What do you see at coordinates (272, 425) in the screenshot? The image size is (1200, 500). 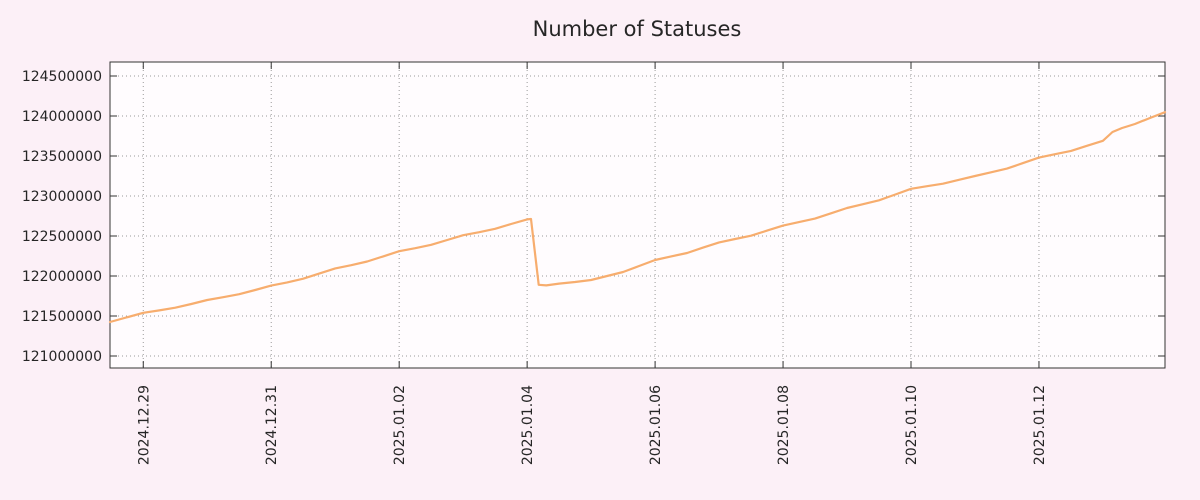 I see `x-tick-label: 2024.12.31` at bounding box center [272, 425].